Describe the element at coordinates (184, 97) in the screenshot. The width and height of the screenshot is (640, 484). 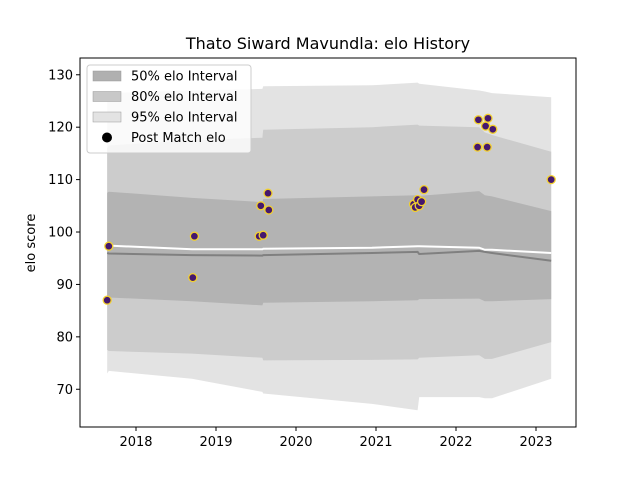
I see `legend-label: 80% elo Interval` at that location.